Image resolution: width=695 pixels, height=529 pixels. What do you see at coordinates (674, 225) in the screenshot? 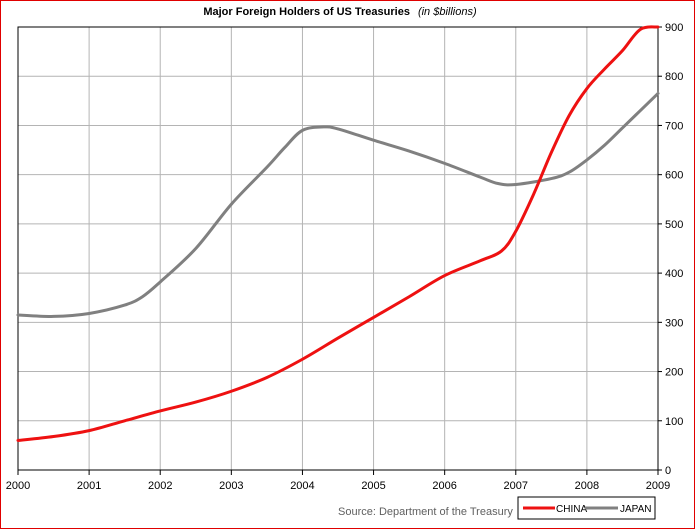
I see `y-tick-label: 500` at bounding box center [674, 225].